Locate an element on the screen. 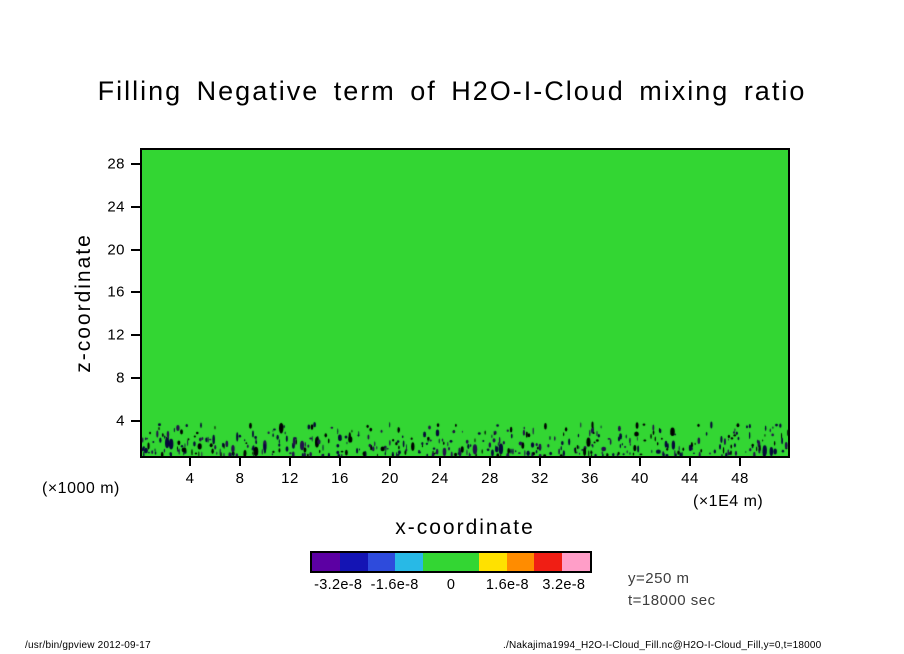  x-tick-label: 28 is located at coordinates (490, 478).